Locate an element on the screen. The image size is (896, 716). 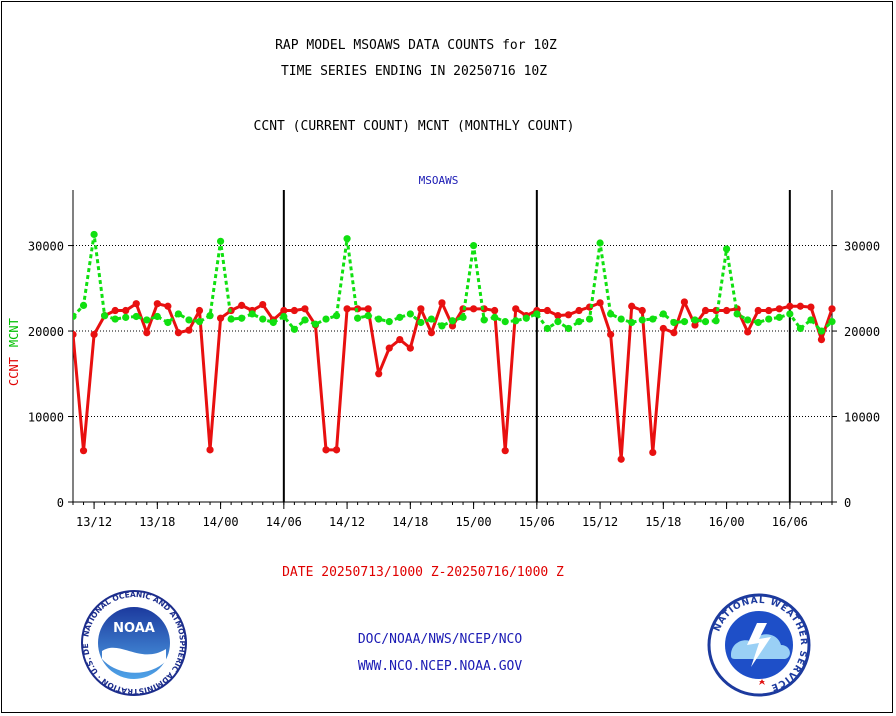
date-range-label: DATE 20250713/1000 Z-20250716/1000 Z is located at coordinates (423, 572).